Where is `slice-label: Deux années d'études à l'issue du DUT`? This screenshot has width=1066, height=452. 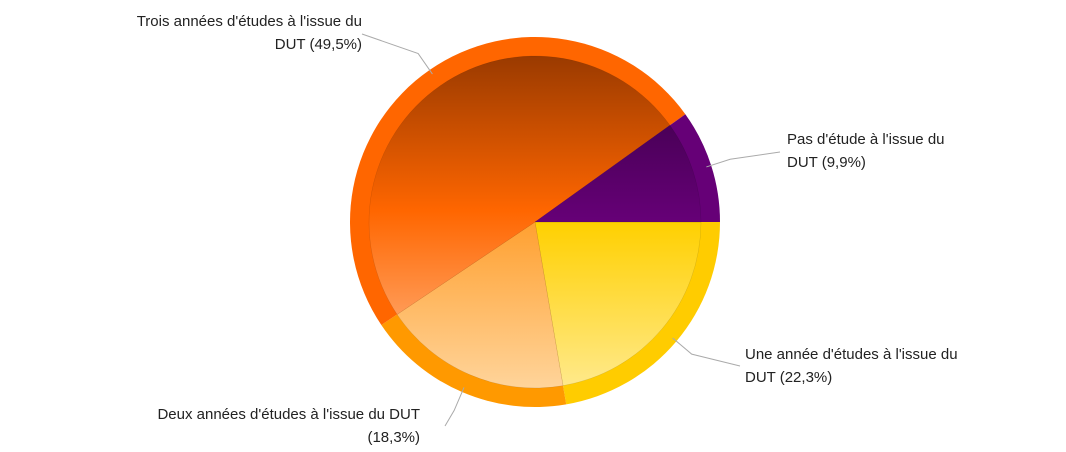 slice-label: Deux années d'études à l'issue du DUT is located at coordinates (288, 414).